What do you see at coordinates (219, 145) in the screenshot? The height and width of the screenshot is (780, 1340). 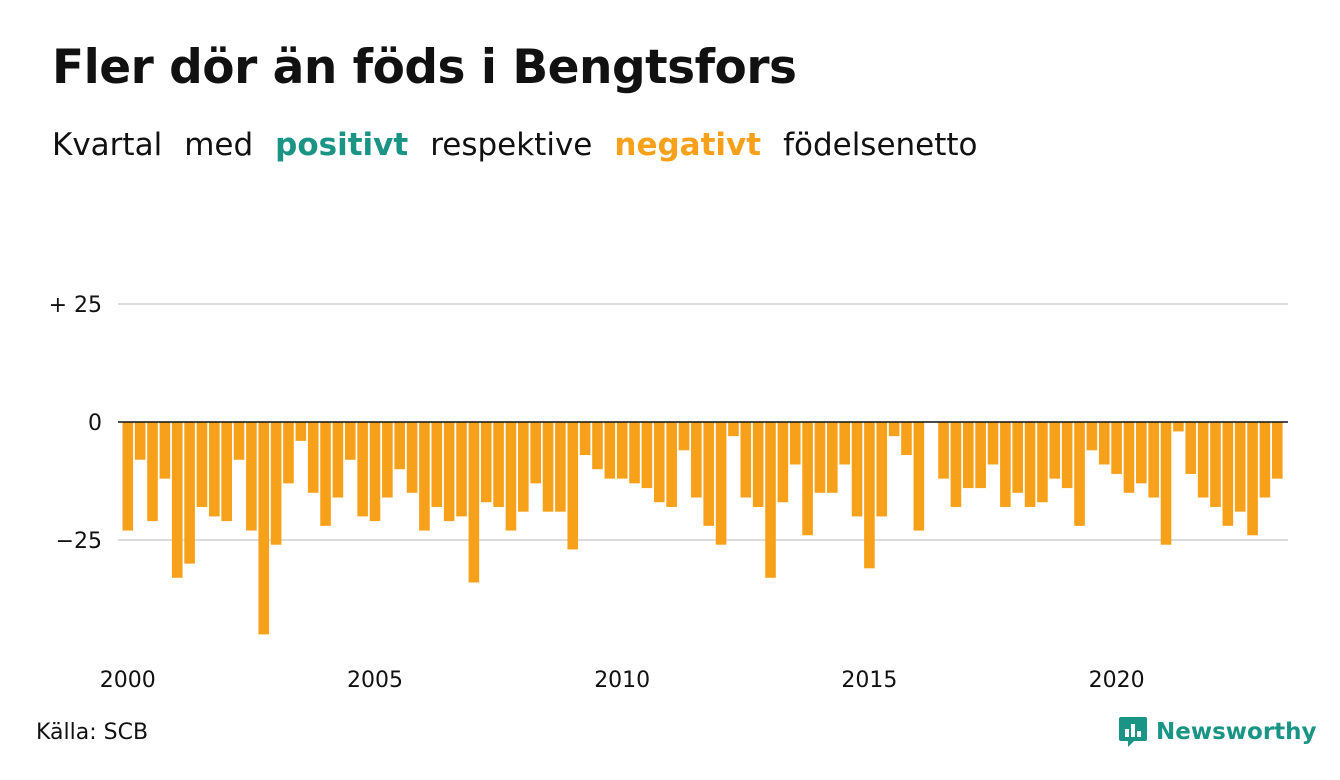 I see `subtitle-word-med: med` at bounding box center [219, 145].